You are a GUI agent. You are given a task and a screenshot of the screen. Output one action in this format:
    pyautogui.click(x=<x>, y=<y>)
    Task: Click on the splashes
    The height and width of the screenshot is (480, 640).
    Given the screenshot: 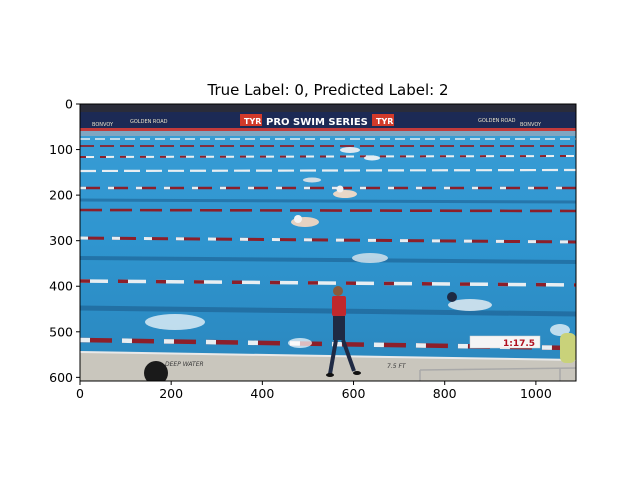 What is the action you would take?
    pyautogui.click(x=357, y=331)
    